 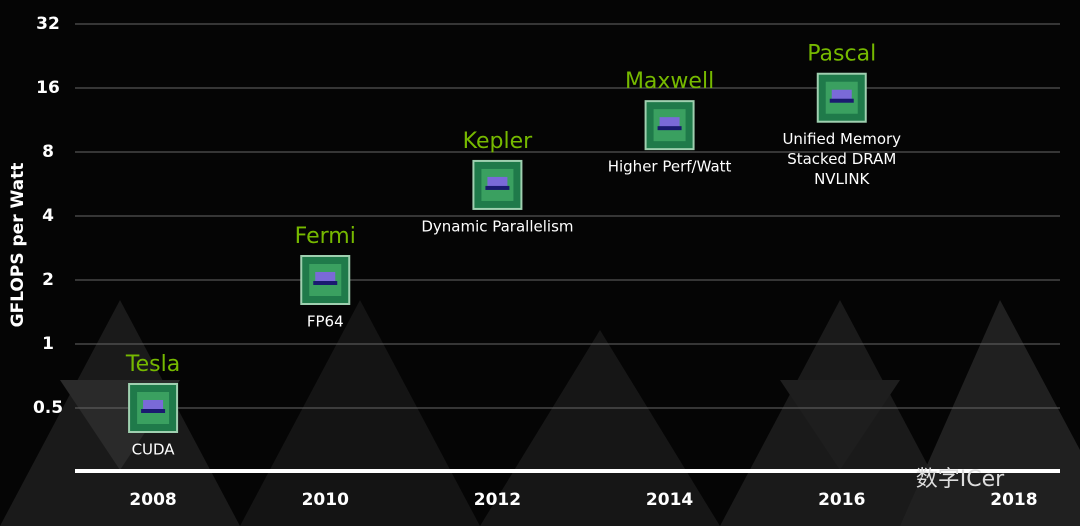 What do you see at coordinates (154, 450) in the screenshot?
I see `feature-label: CUDA` at bounding box center [154, 450].